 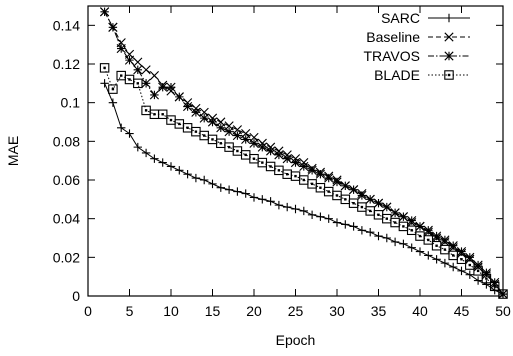 What do you see at coordinates (76, 296) in the screenshot?
I see `y-tick-label: 0` at bounding box center [76, 296].